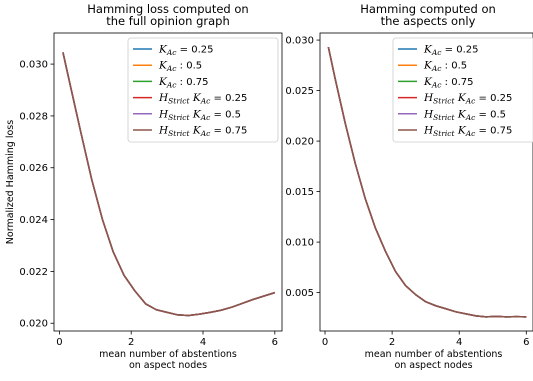 This screenshot has height=381, width=533. What do you see at coordinates (299, 192) in the screenshot?
I see `y-tick-label: 0.015` at bounding box center [299, 192].